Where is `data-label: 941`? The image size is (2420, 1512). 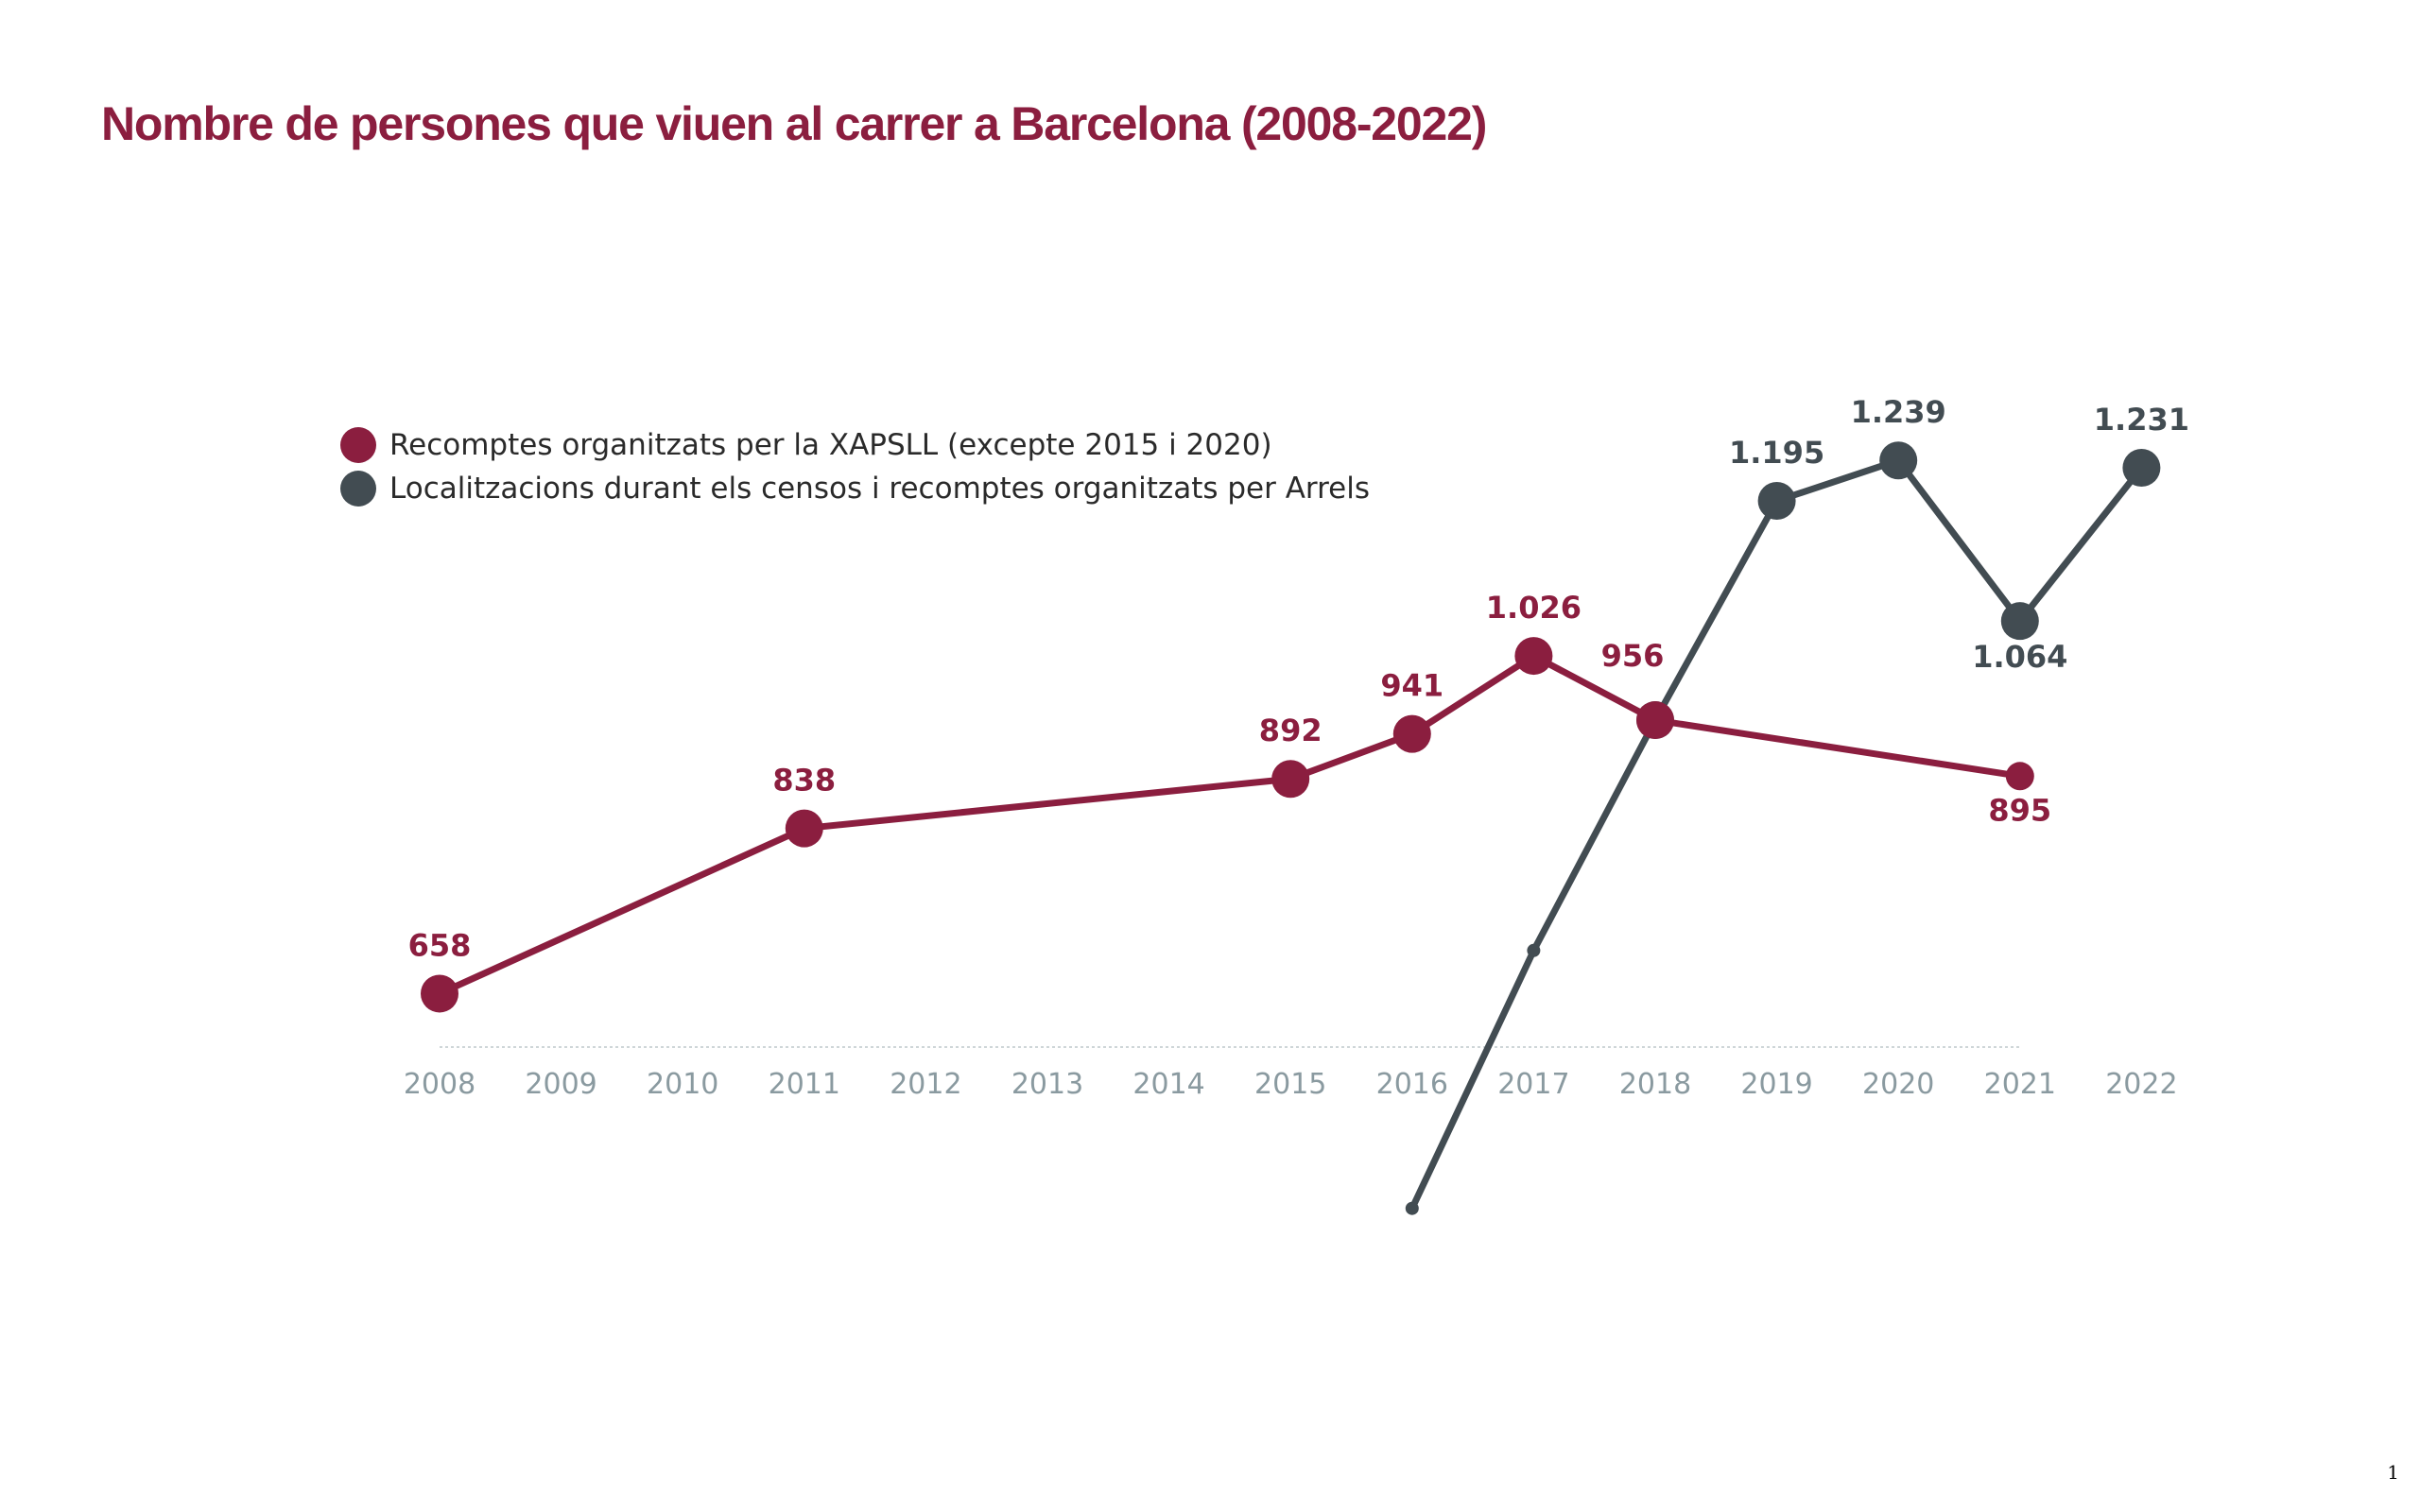
data-label: 941 is located at coordinates (1411, 686).